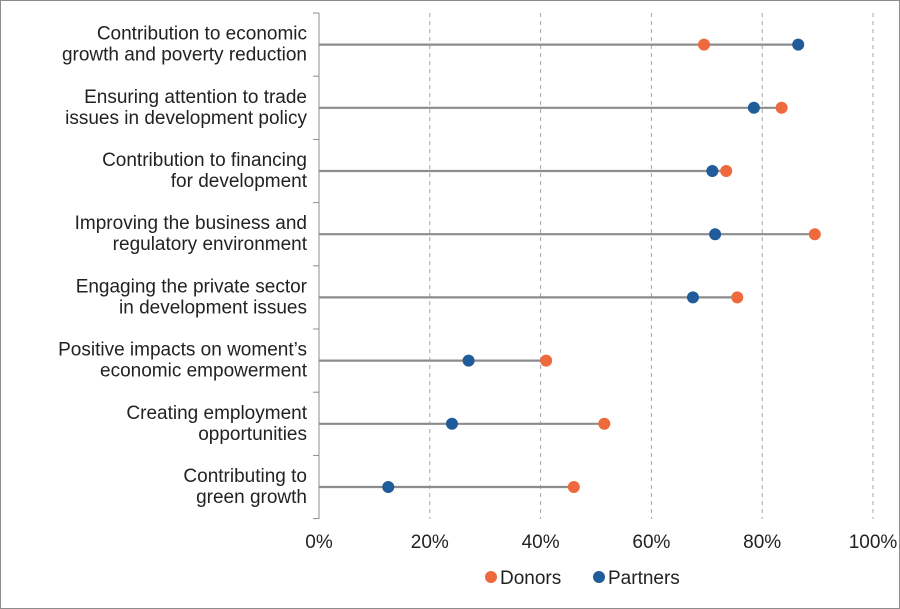 The height and width of the screenshot is (609, 900). I want to click on x-tick-label: 40%, so click(541, 542).